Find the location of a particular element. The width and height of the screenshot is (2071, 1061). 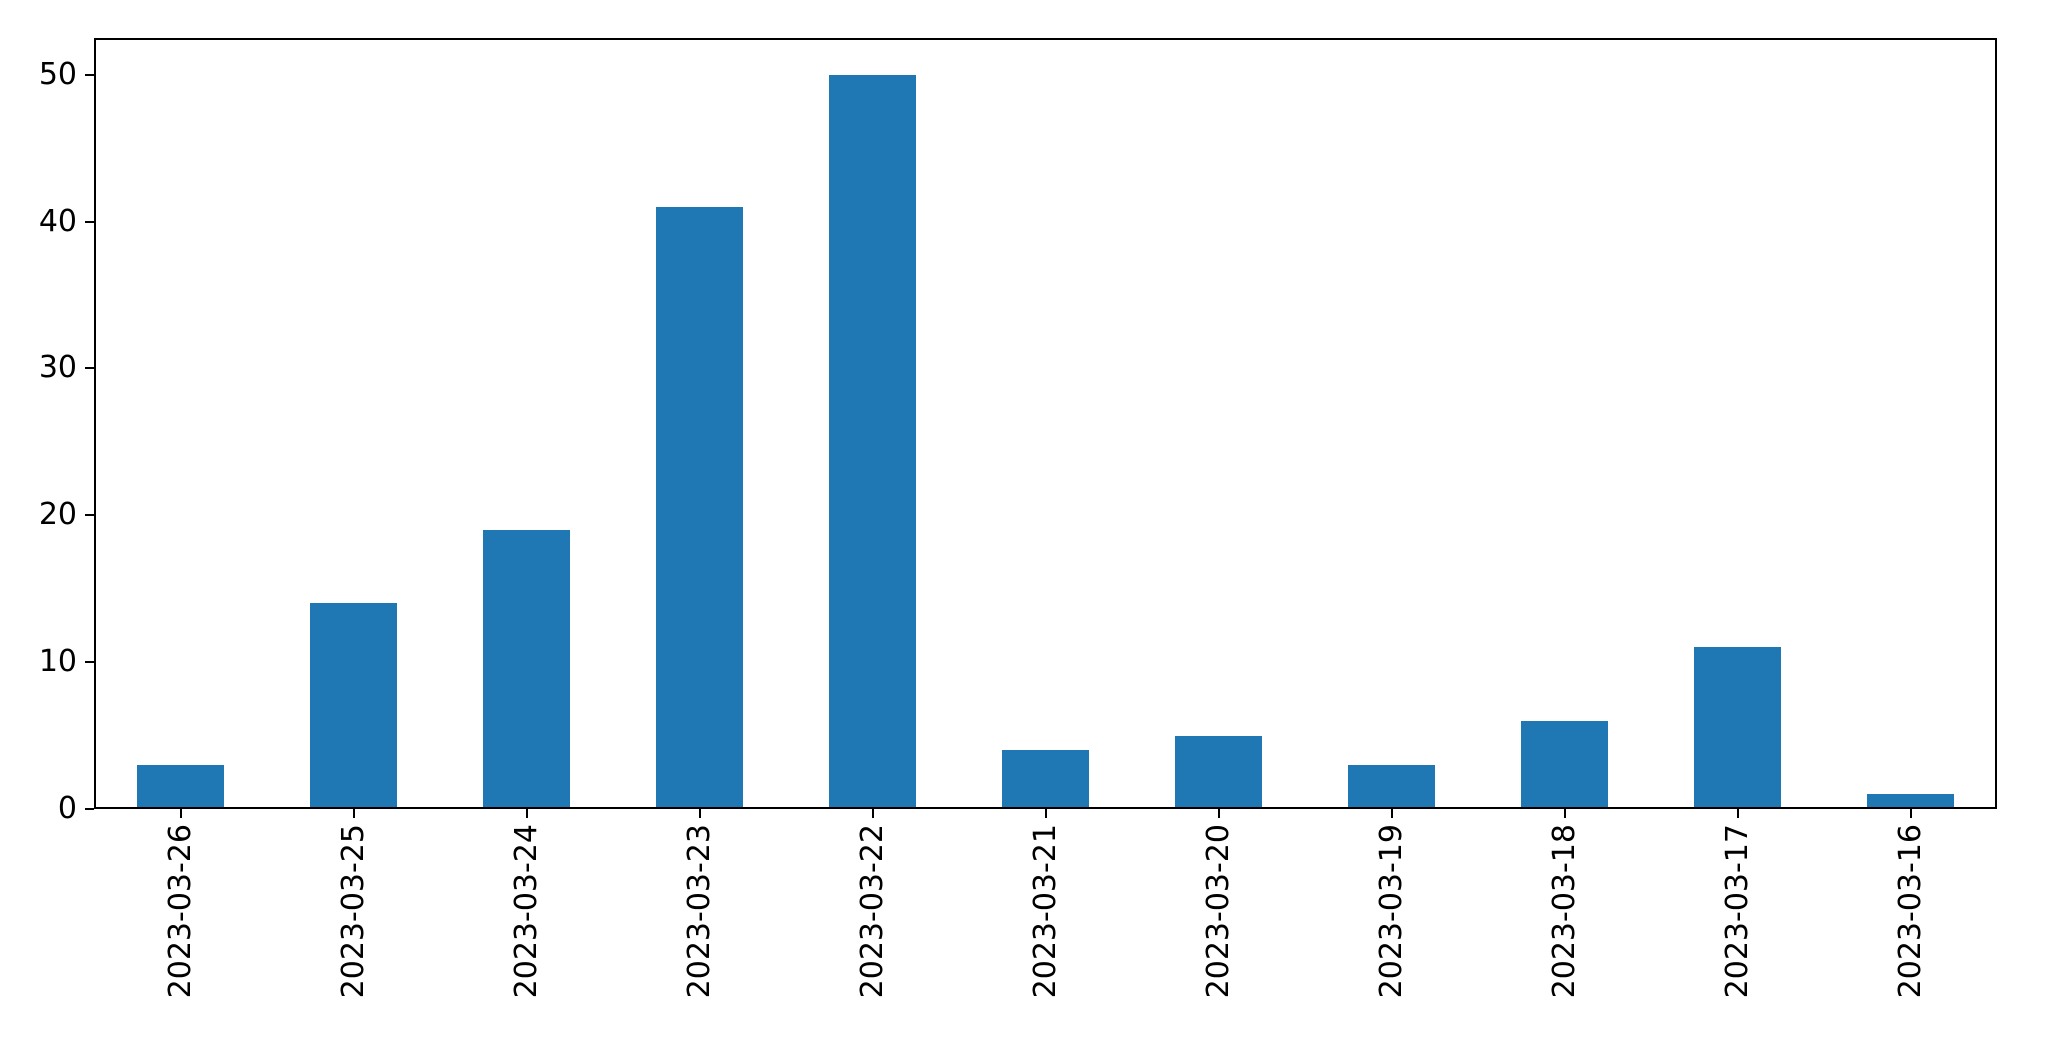

x-axis-tick-label: 2023-03-17 is located at coordinates (1737, 911).